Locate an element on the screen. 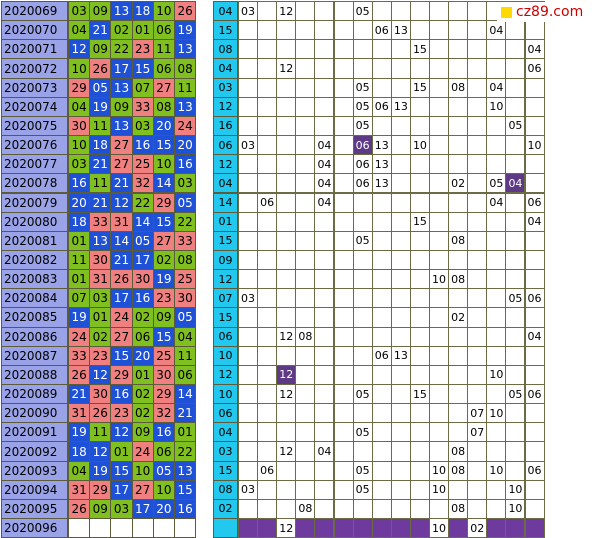 This screenshot has height=538, width=600. red-ball-number: 14 is located at coordinates (185, 394).